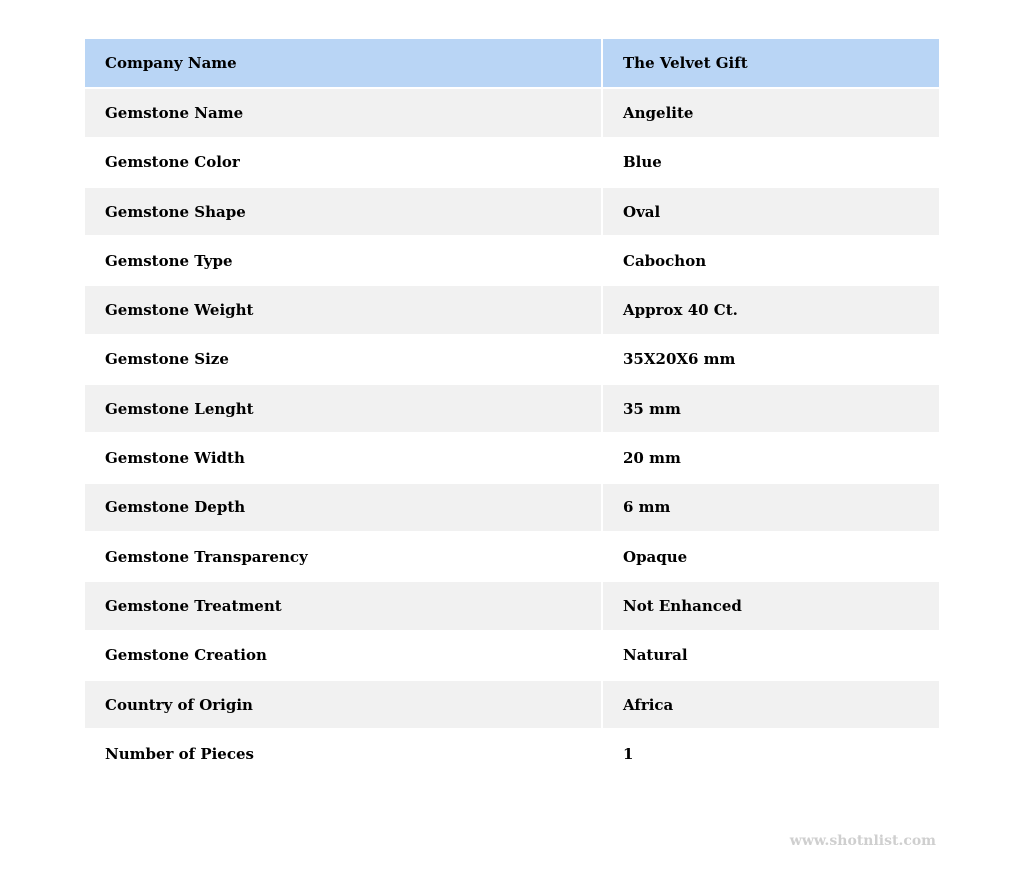 The image size is (1024, 882). I want to click on table-row: Gemstone Name Angelite, so click(512, 113).